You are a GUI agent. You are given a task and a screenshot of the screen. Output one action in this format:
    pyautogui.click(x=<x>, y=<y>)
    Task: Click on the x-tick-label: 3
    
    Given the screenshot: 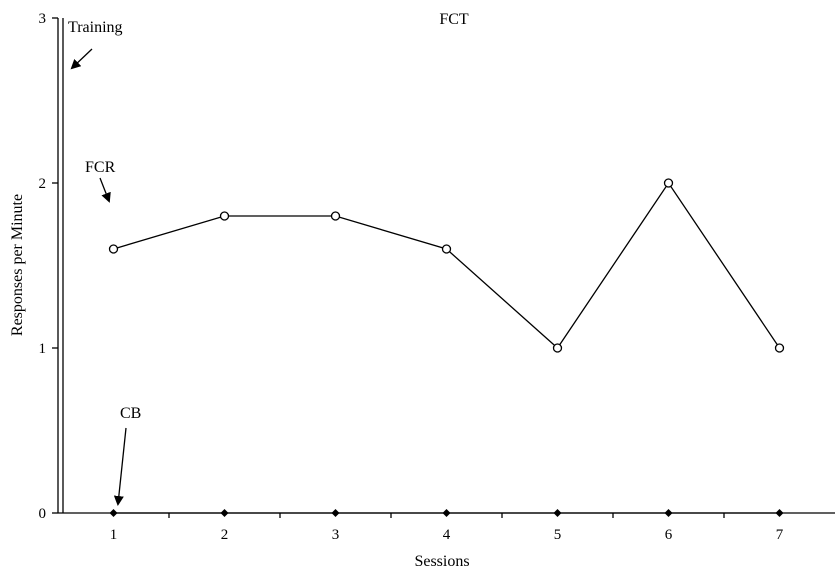 What is the action you would take?
    pyautogui.click(x=336, y=535)
    